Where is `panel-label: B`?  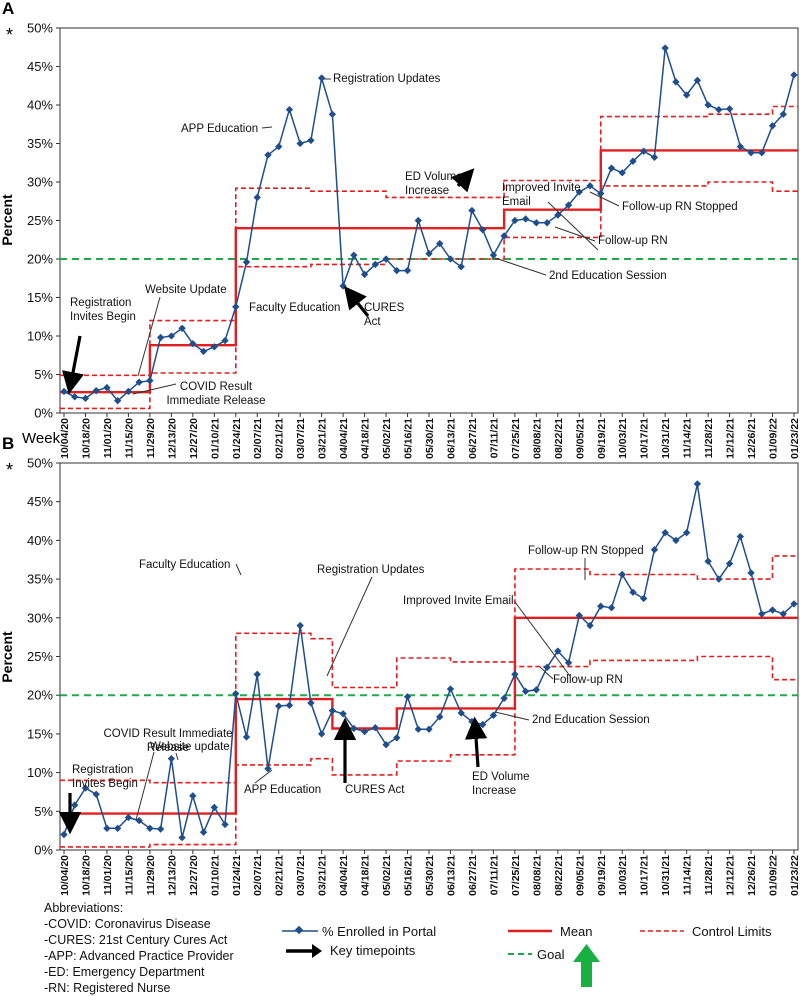 panel-label: B is located at coordinates (8, 443).